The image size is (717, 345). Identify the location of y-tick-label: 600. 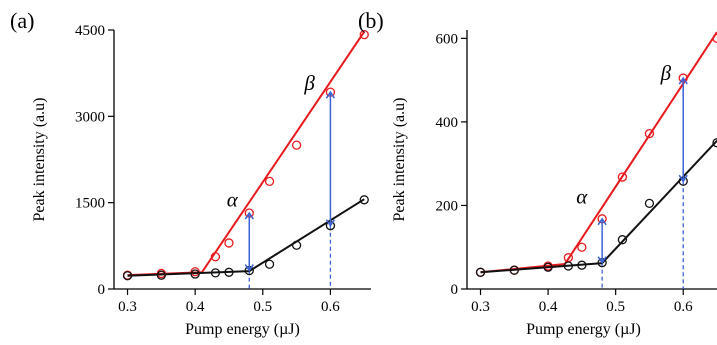
(447, 39).